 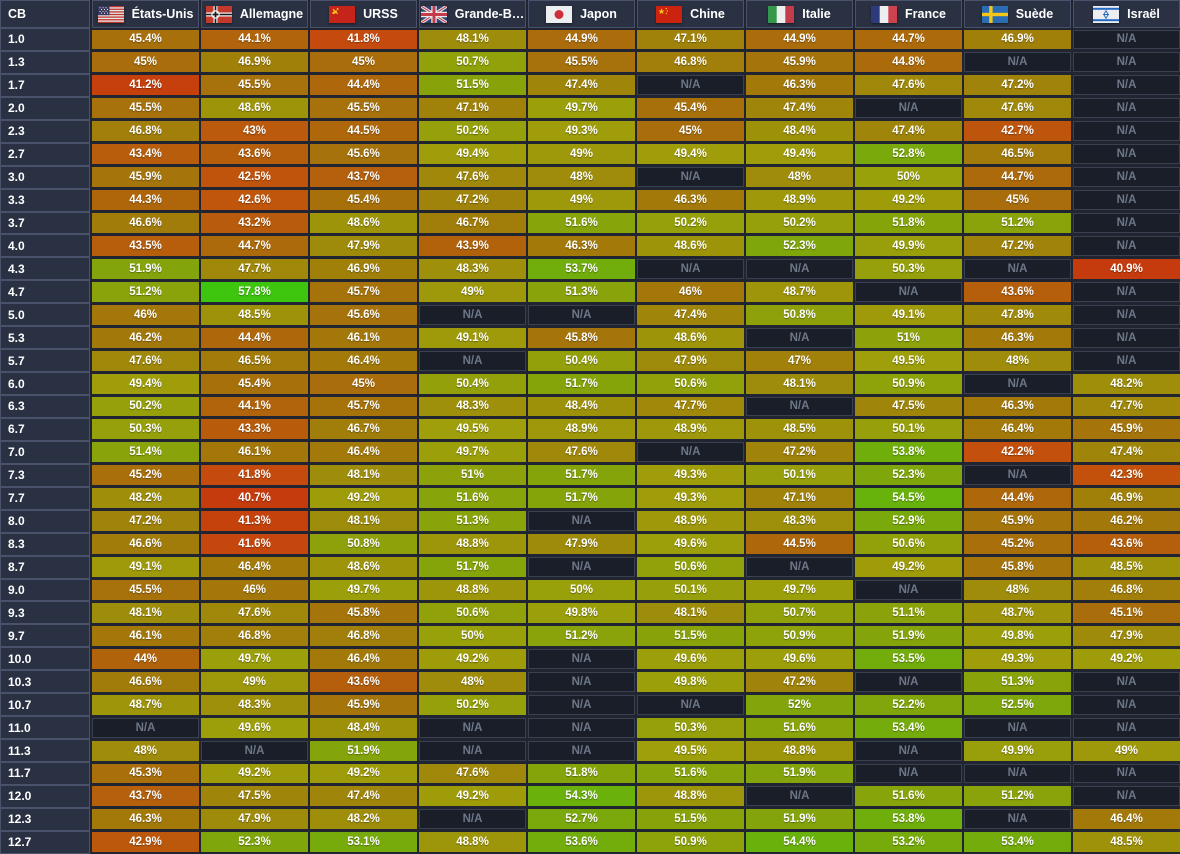 What do you see at coordinates (799, 750) in the screenshot?
I see `value-cell: 48.8%` at bounding box center [799, 750].